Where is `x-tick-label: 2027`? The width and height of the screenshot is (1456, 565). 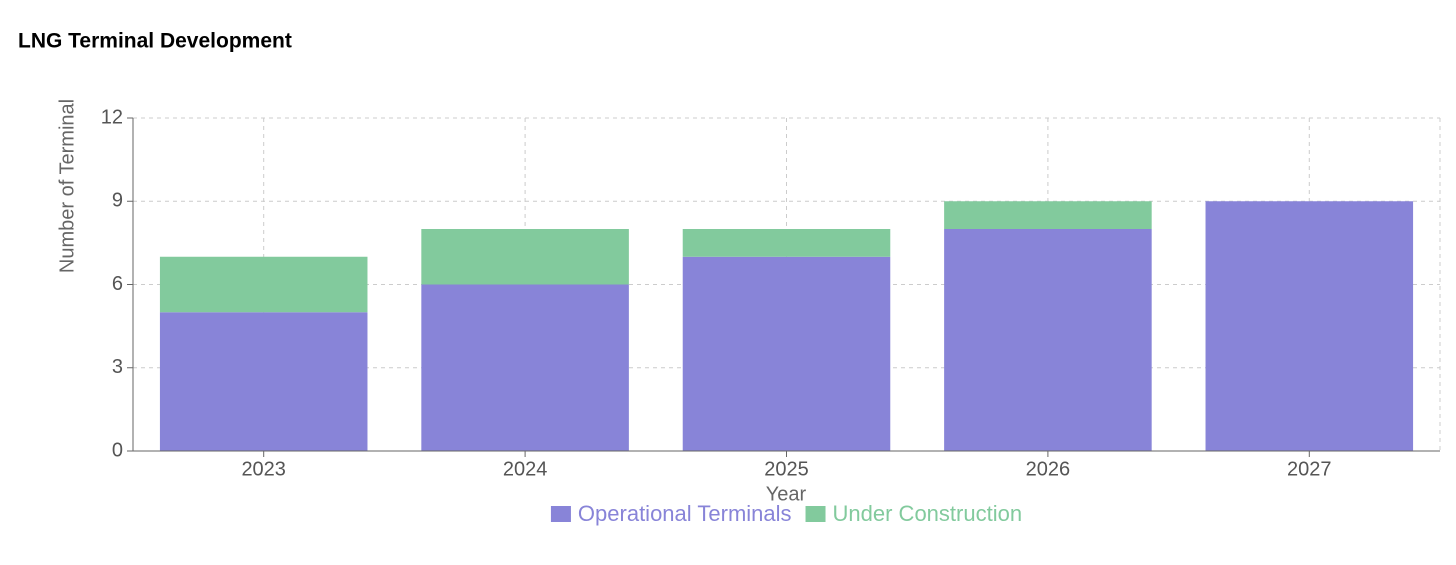 x-tick-label: 2027 is located at coordinates (1309, 469).